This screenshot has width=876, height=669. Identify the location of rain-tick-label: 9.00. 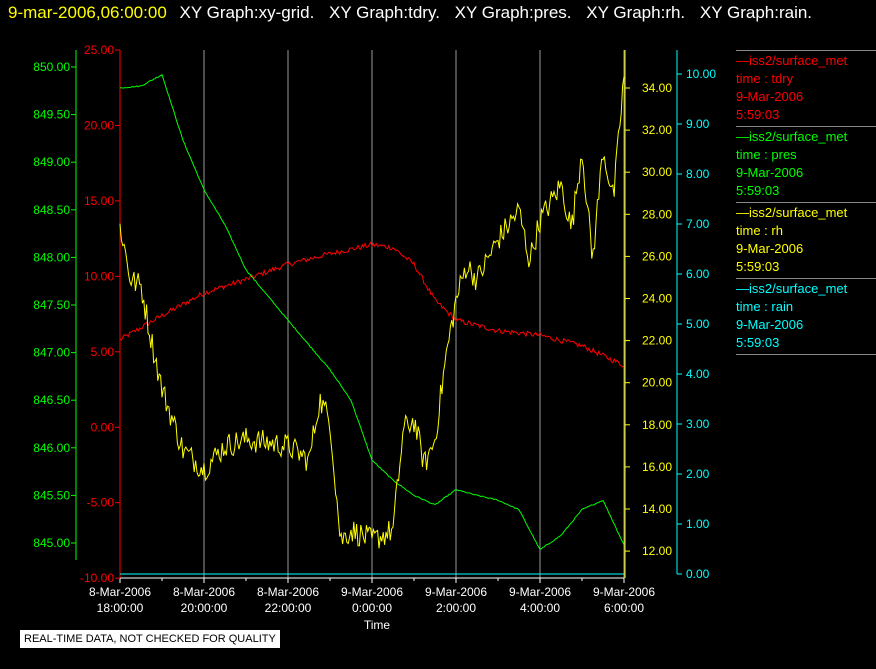
(698, 124).